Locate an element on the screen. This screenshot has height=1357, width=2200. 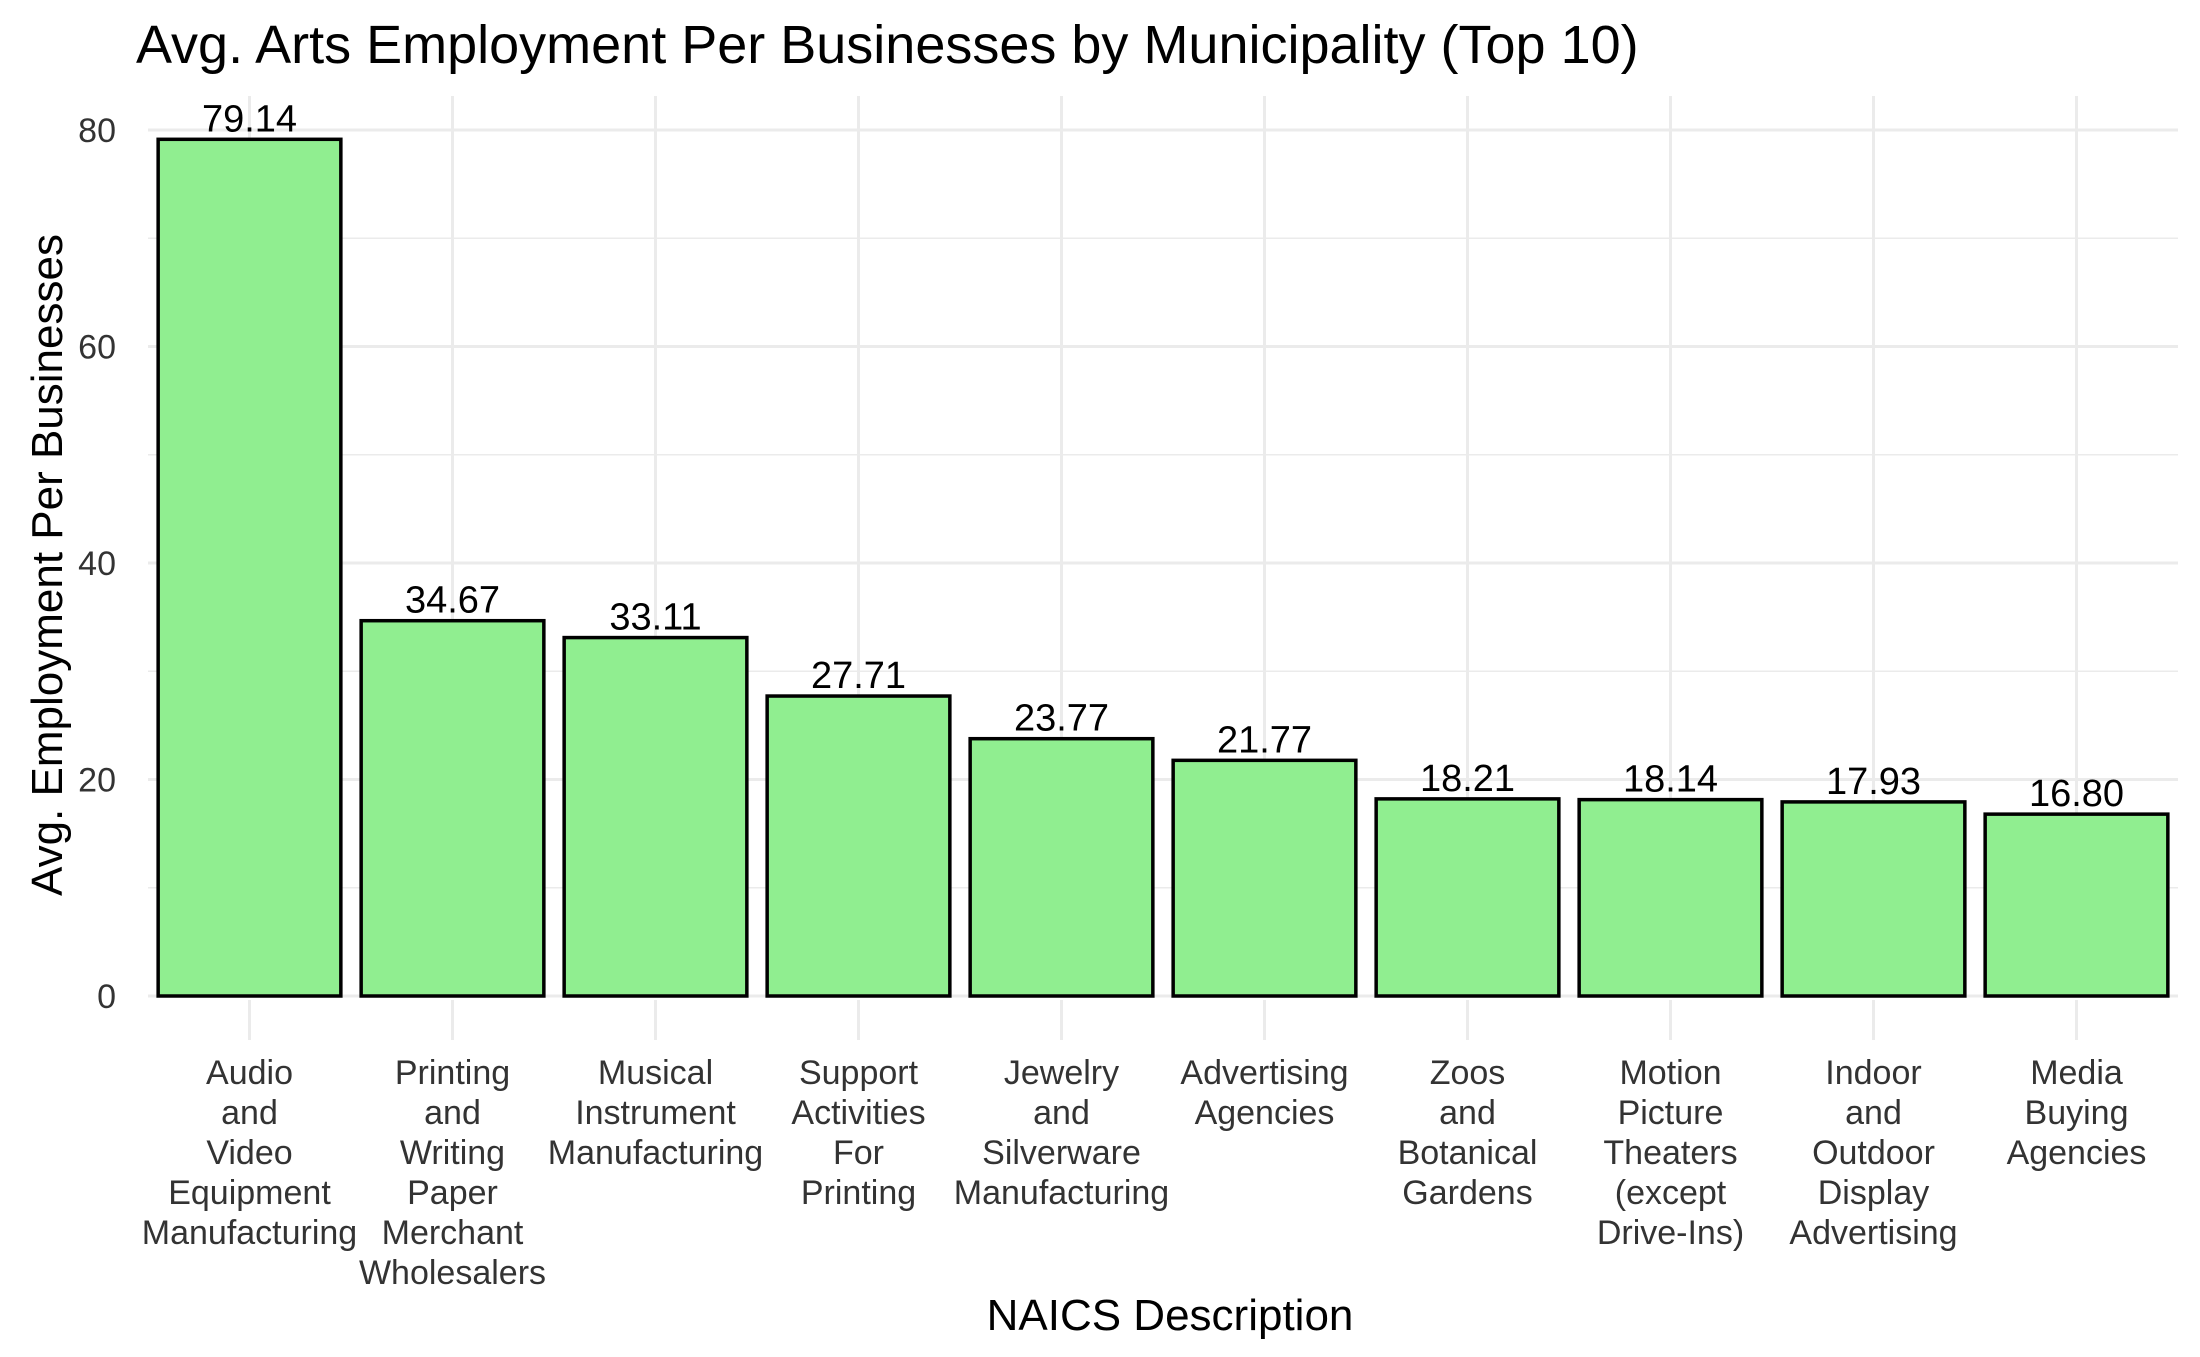
x-tick-label-line: Motion is located at coordinates (1670, 1073).